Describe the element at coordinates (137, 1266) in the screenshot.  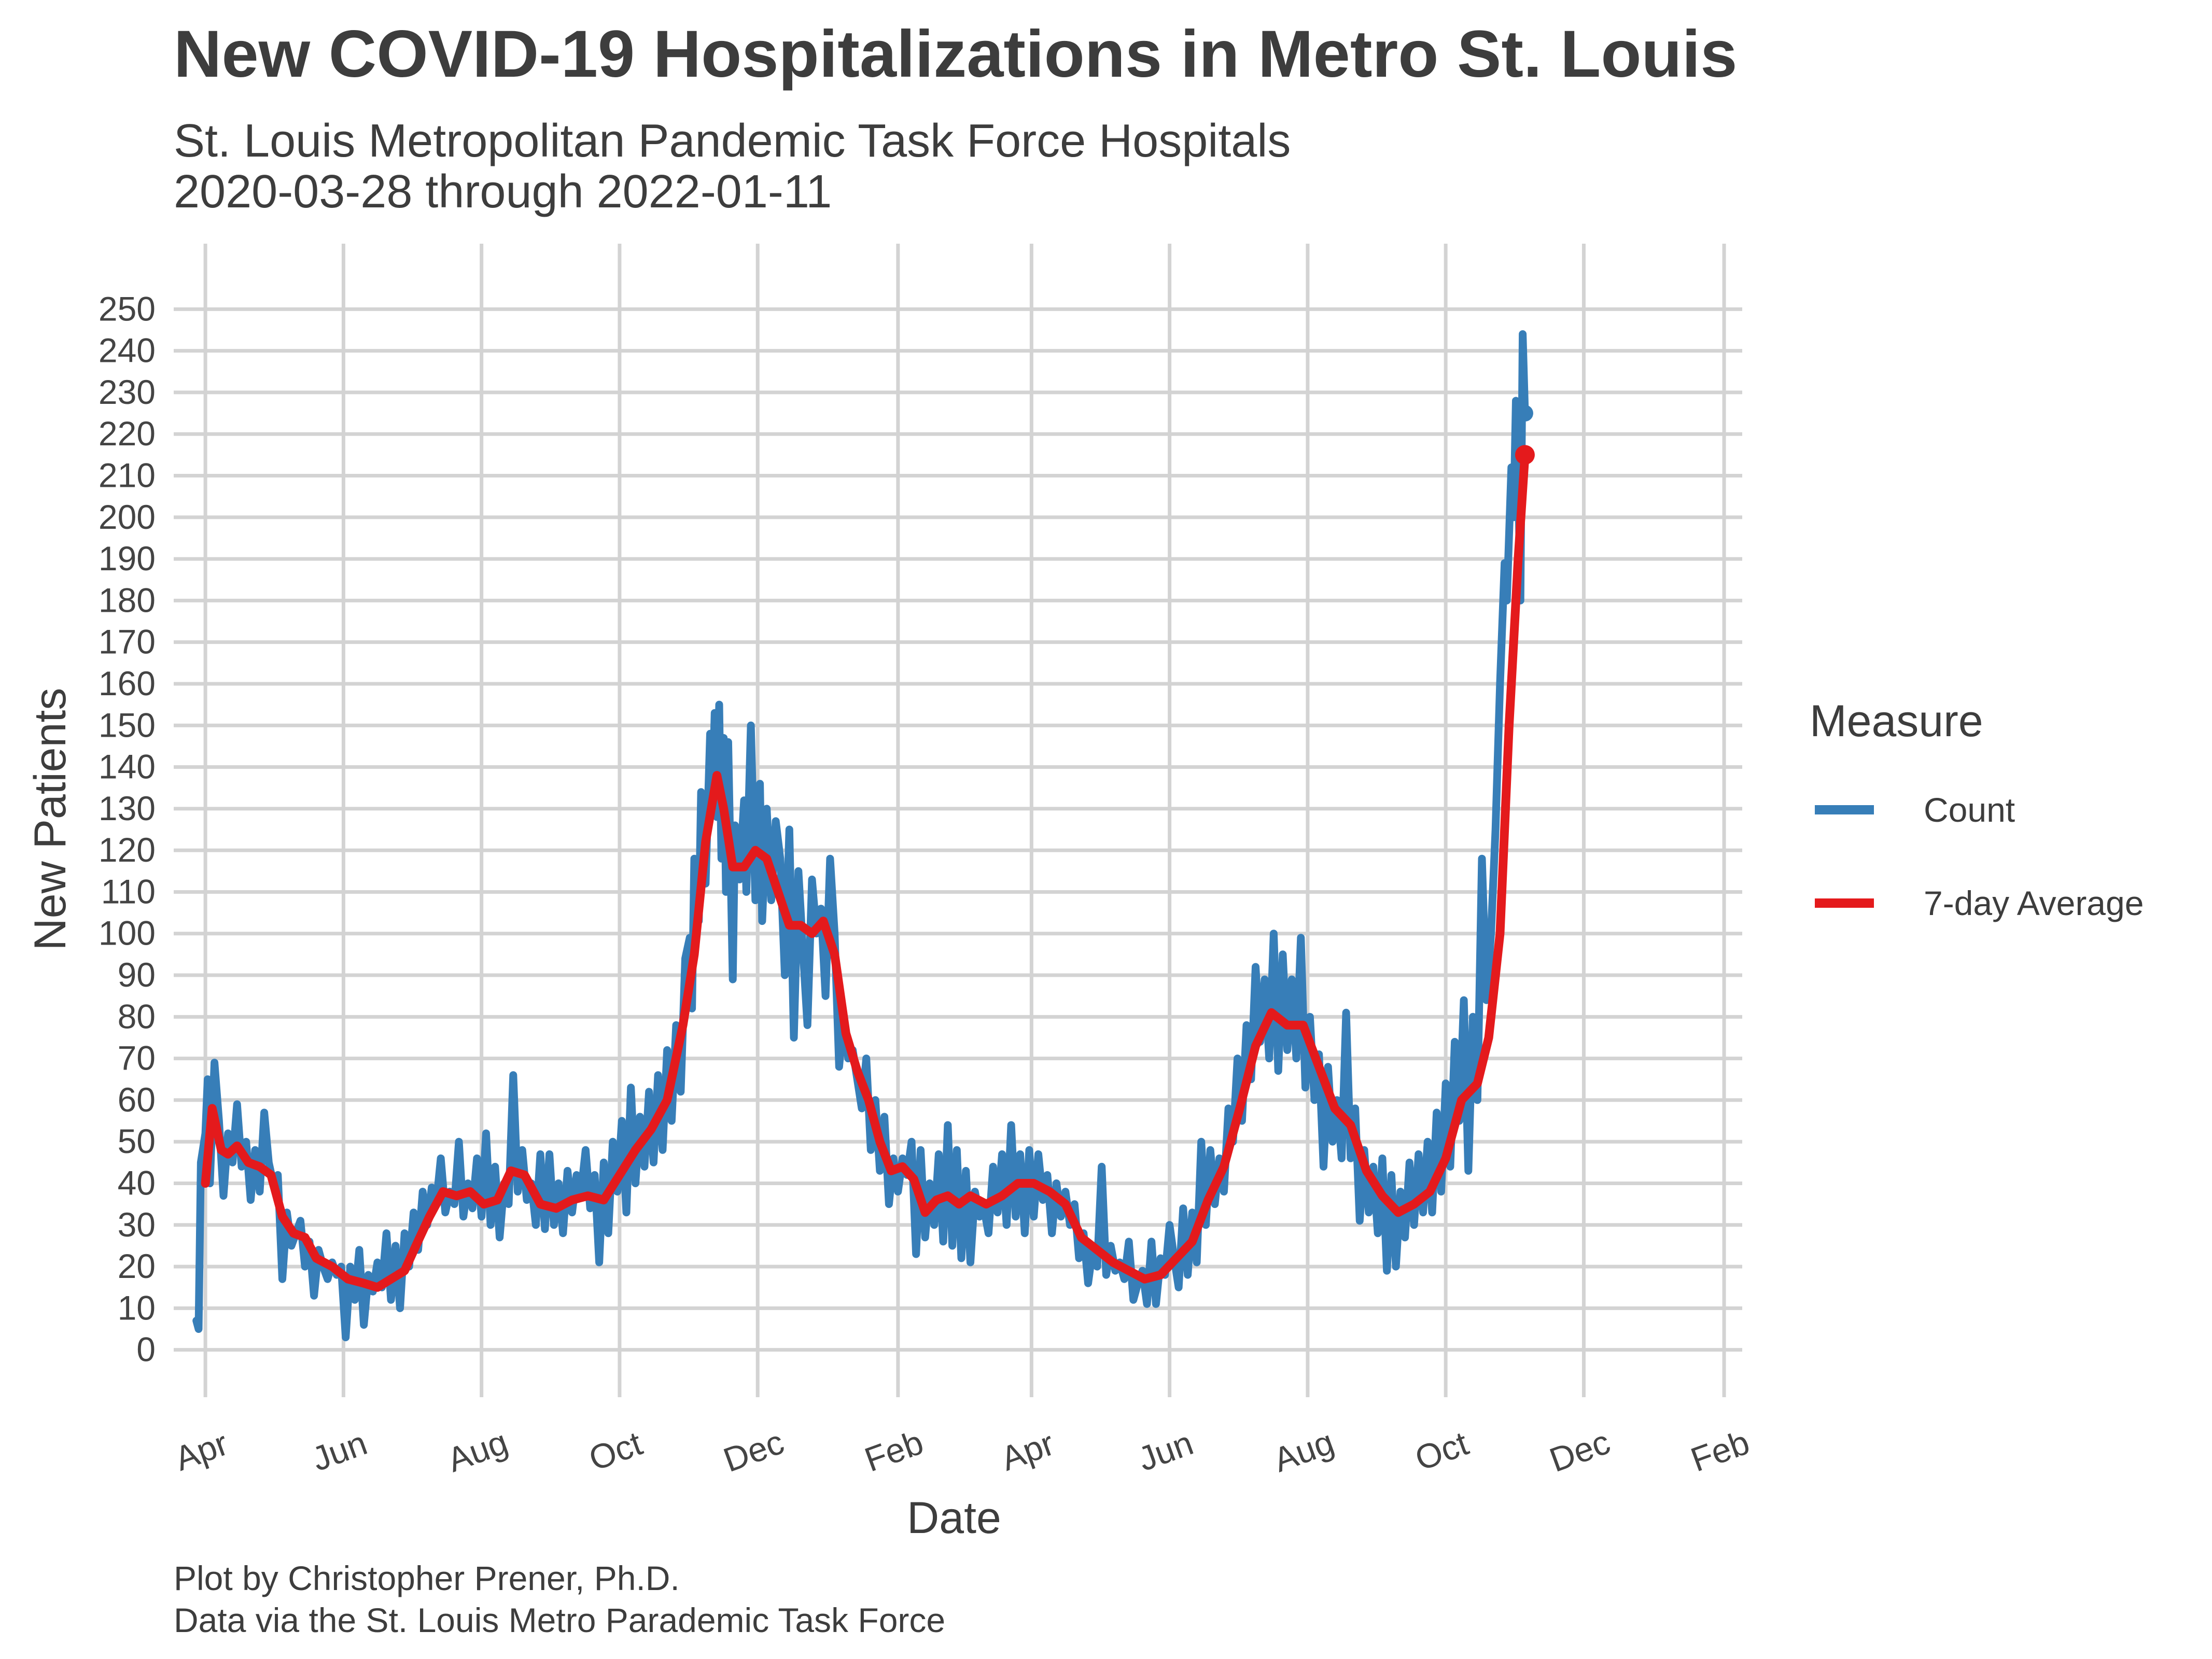
I see `y-tick-label: 20` at that location.